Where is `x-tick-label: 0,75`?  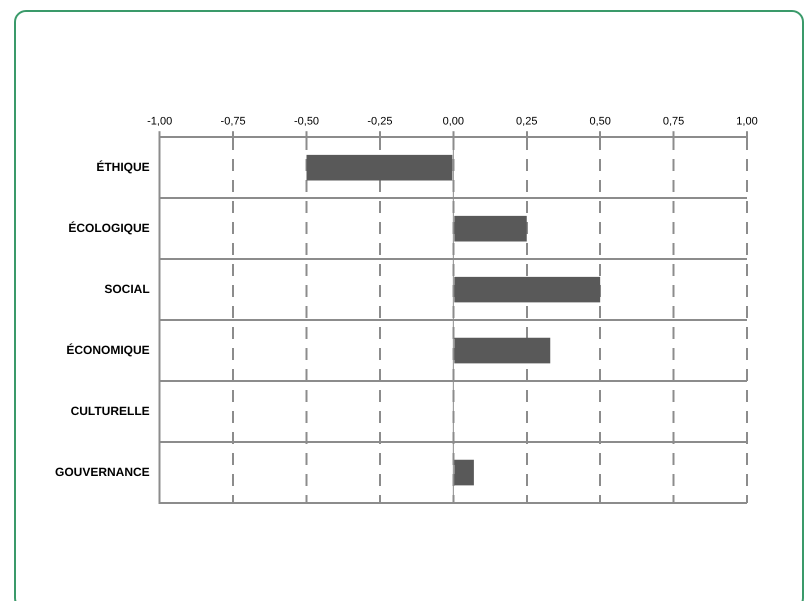
x-tick-label: 0,75 is located at coordinates (673, 122).